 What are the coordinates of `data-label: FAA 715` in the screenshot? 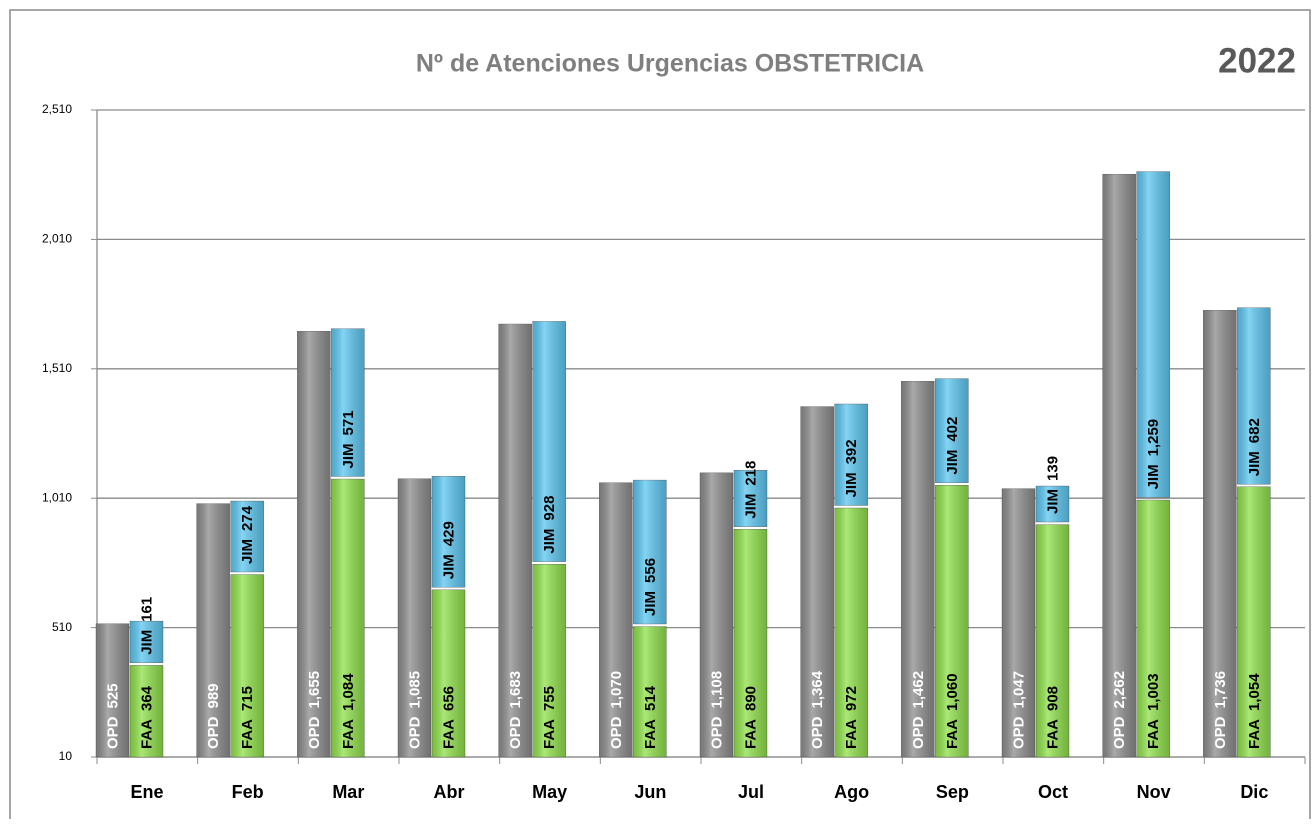 It's located at (247, 717).